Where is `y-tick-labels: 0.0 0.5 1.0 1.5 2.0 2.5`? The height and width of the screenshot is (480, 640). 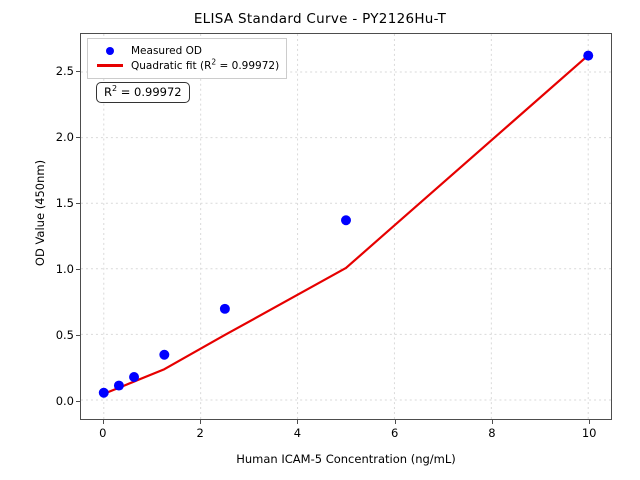
y-tick-labels: 0.0 0.5 1.0 1.5 2.0 2.5 is located at coordinates (55, 226).